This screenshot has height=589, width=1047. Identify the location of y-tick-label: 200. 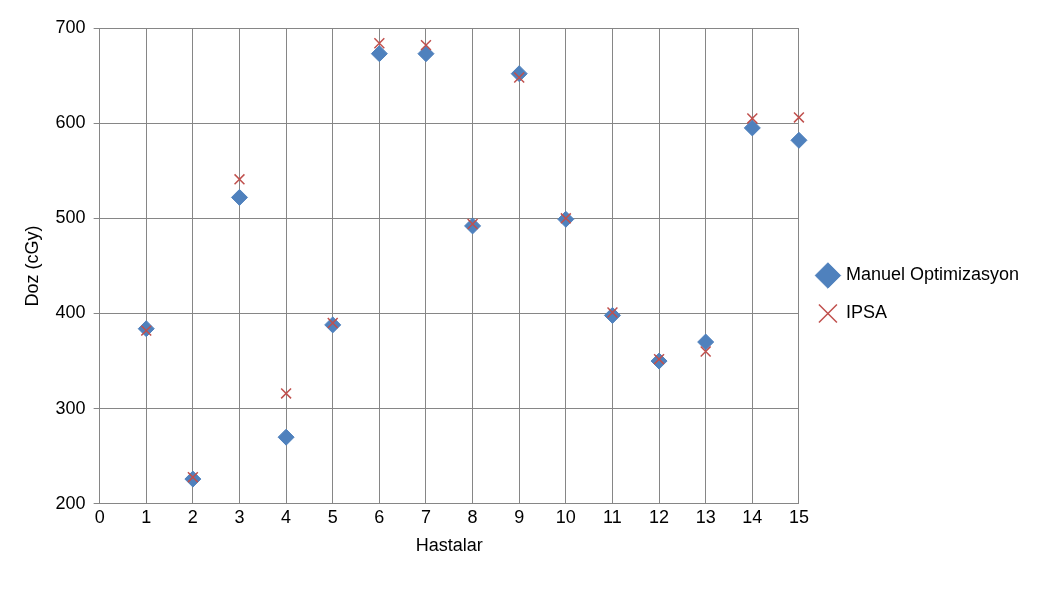
(70, 502).